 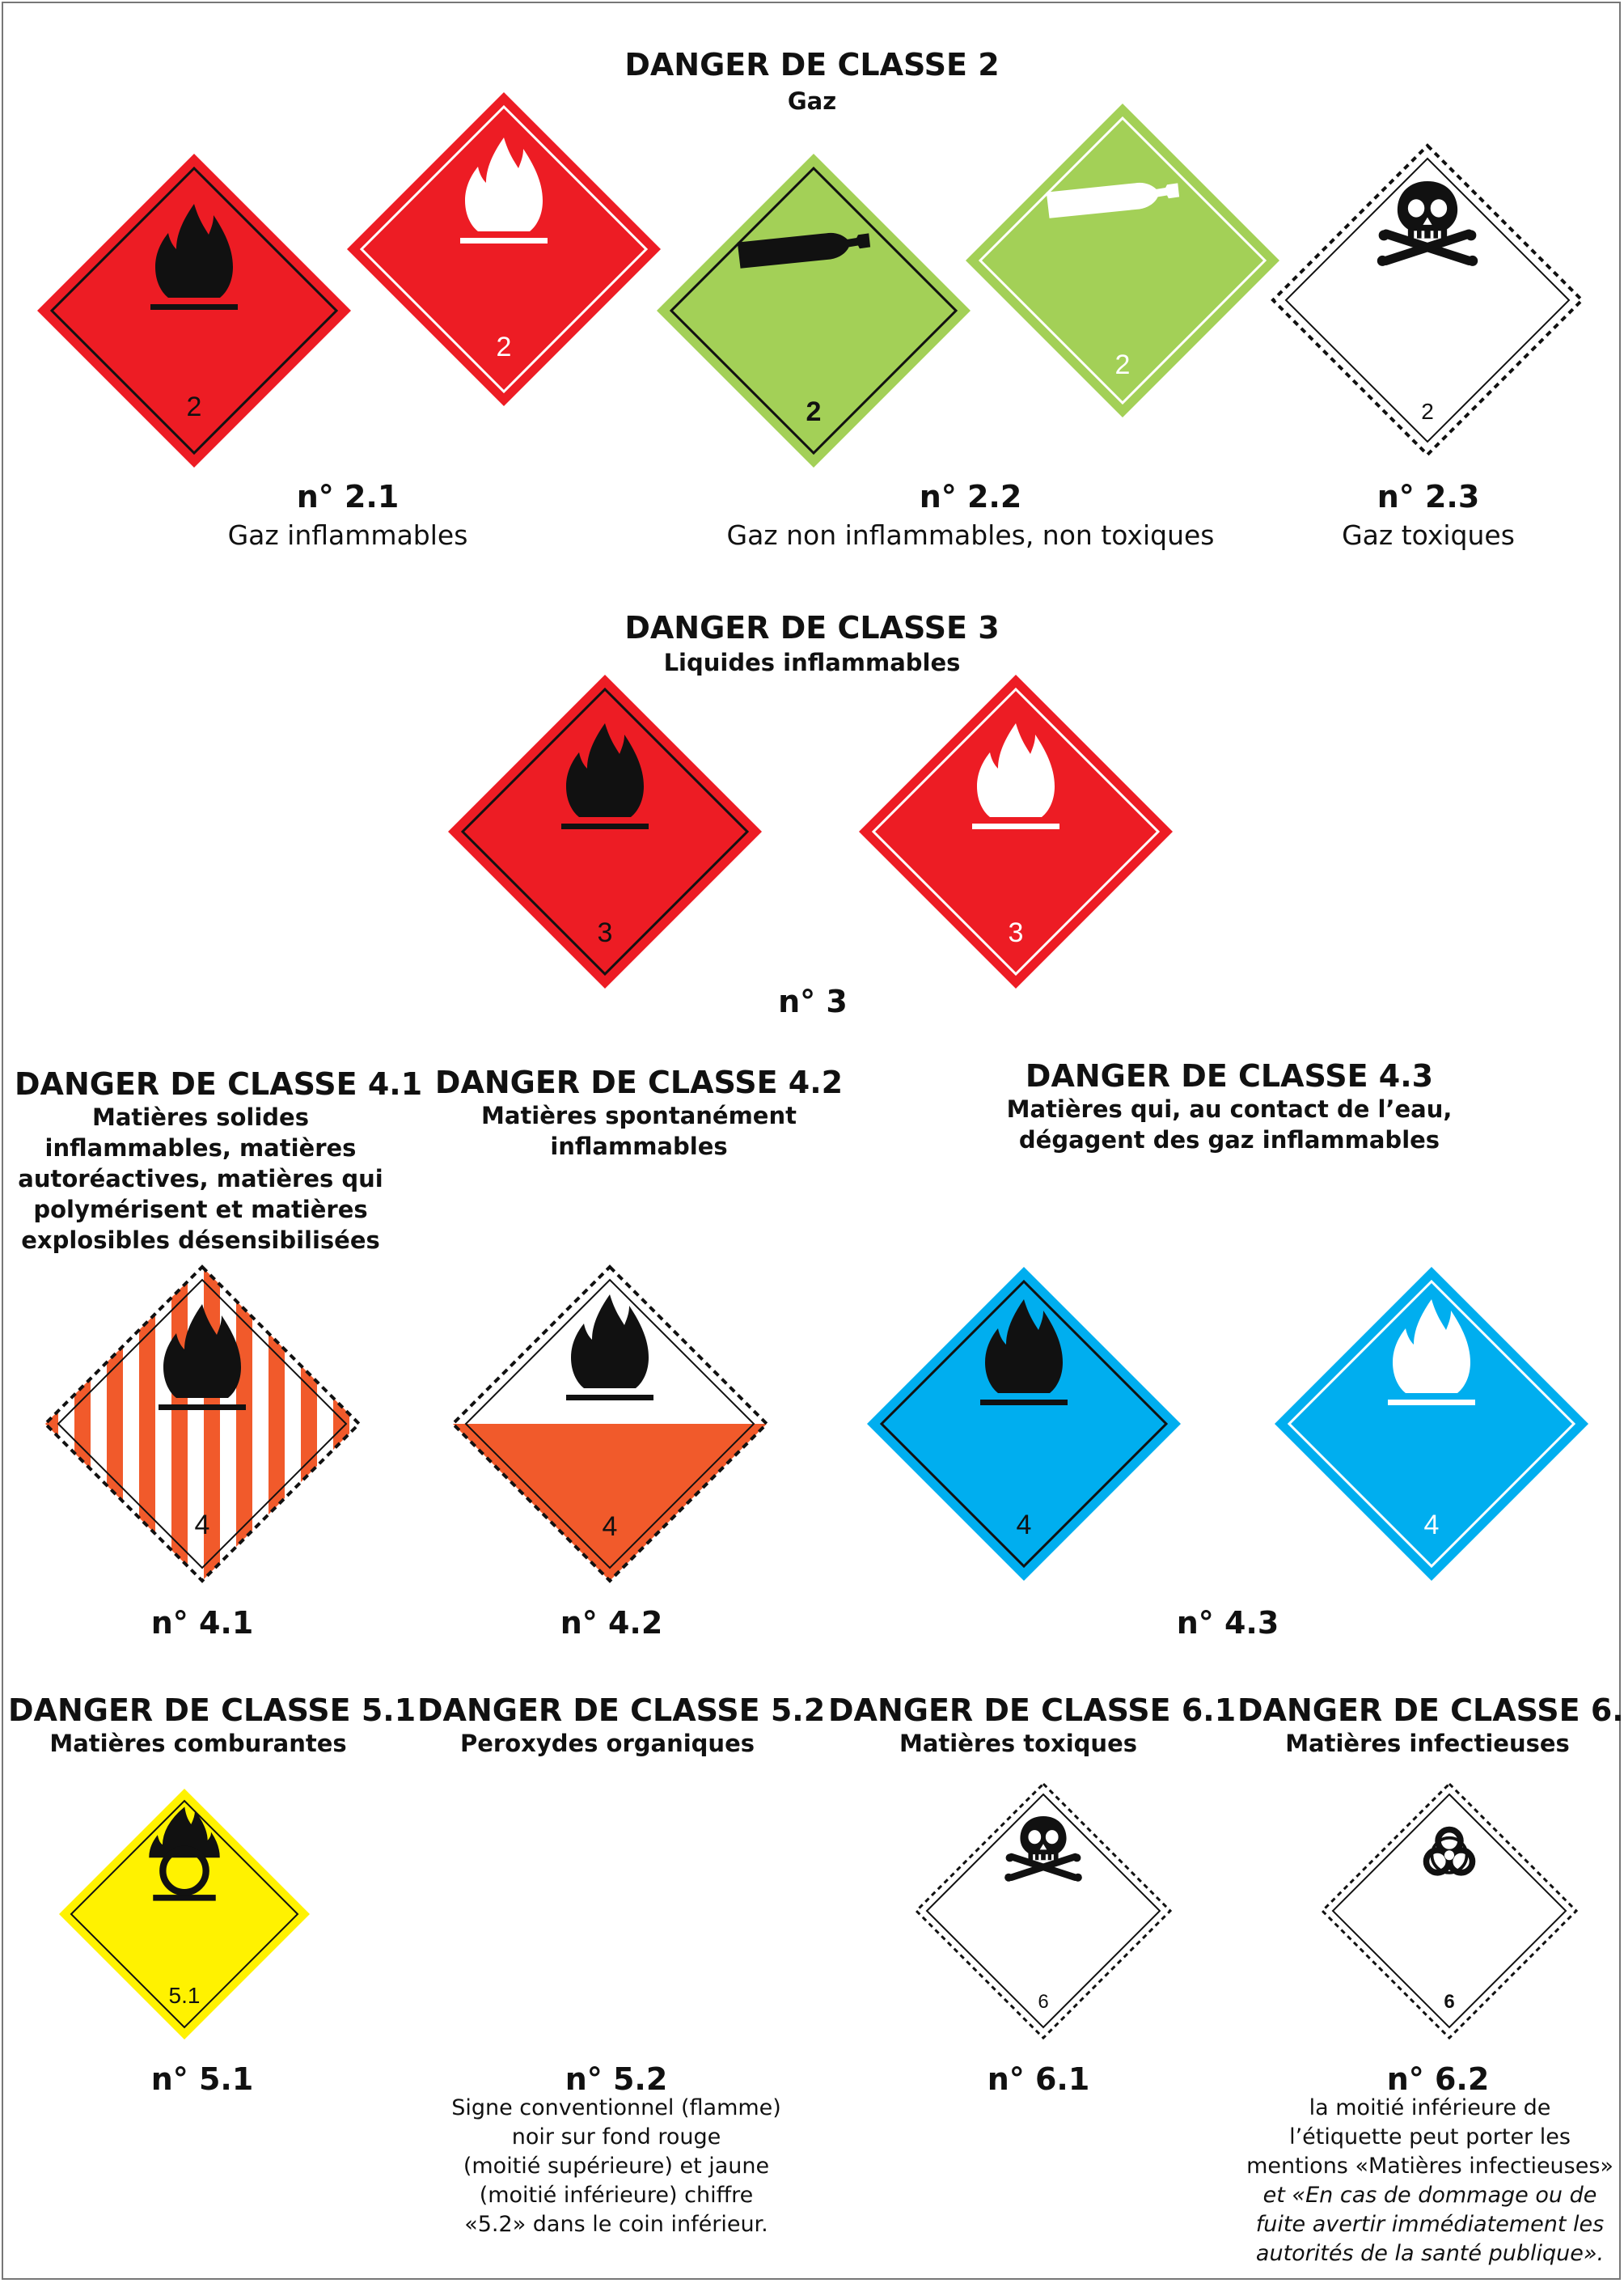 I want to click on class52-number: n° 5.2, so click(x=616, y=2079).